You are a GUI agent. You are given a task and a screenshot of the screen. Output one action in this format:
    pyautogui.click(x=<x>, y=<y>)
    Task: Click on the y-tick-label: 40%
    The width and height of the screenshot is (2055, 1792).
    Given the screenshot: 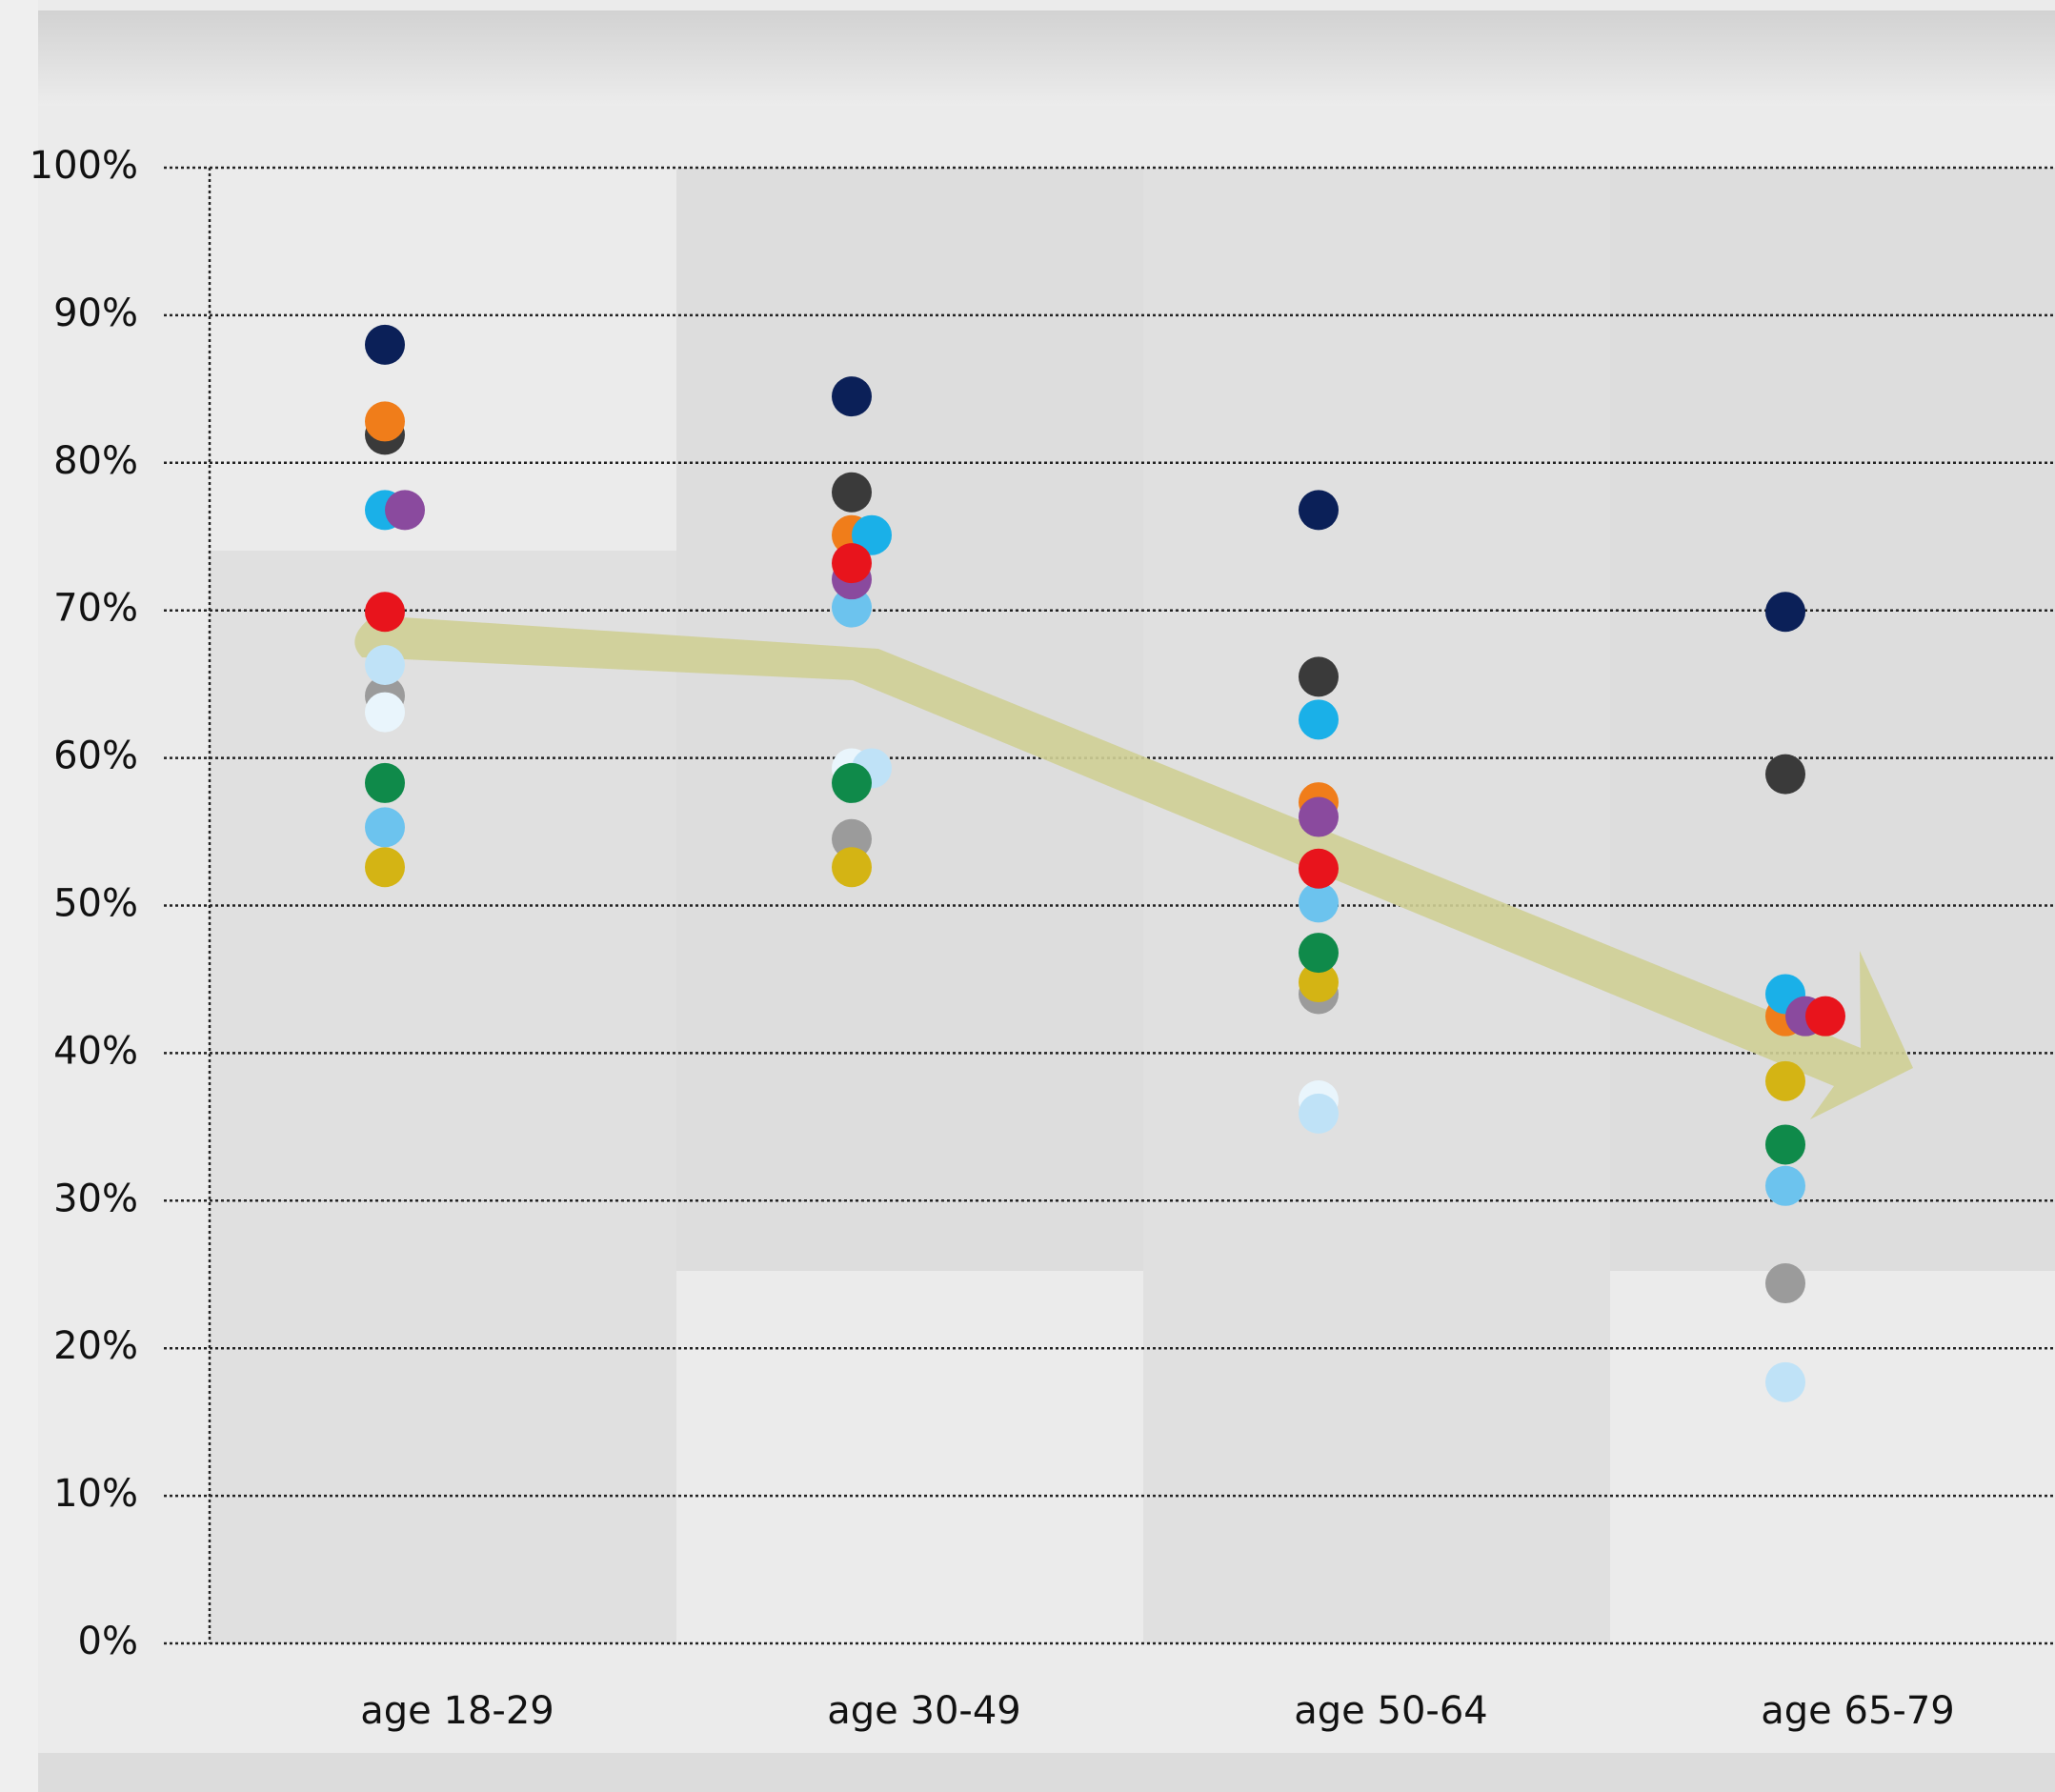 What is the action you would take?
    pyautogui.click(x=95, y=1051)
    